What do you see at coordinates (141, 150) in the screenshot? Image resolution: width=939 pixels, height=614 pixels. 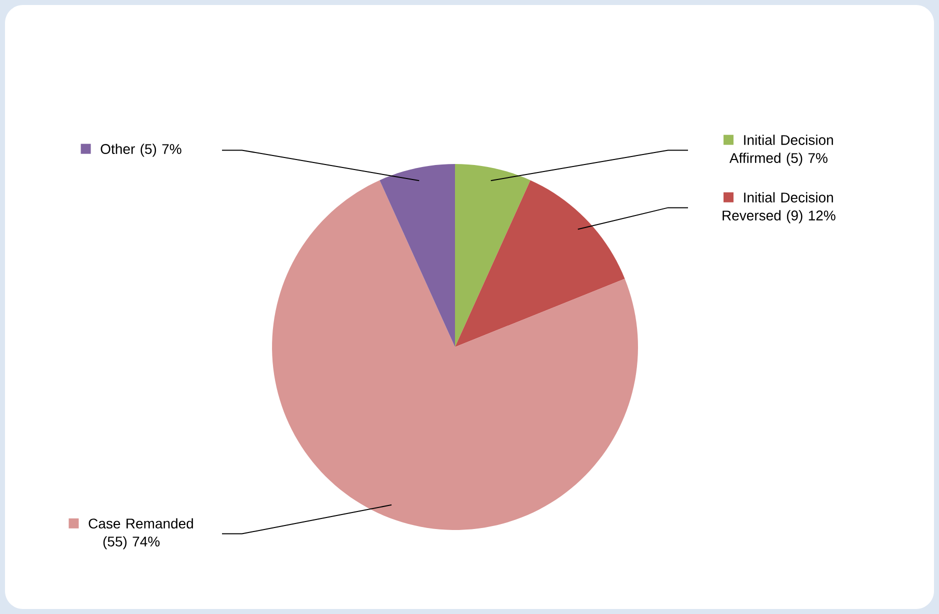 I see `legend-label: Other (5) 7%` at bounding box center [141, 150].